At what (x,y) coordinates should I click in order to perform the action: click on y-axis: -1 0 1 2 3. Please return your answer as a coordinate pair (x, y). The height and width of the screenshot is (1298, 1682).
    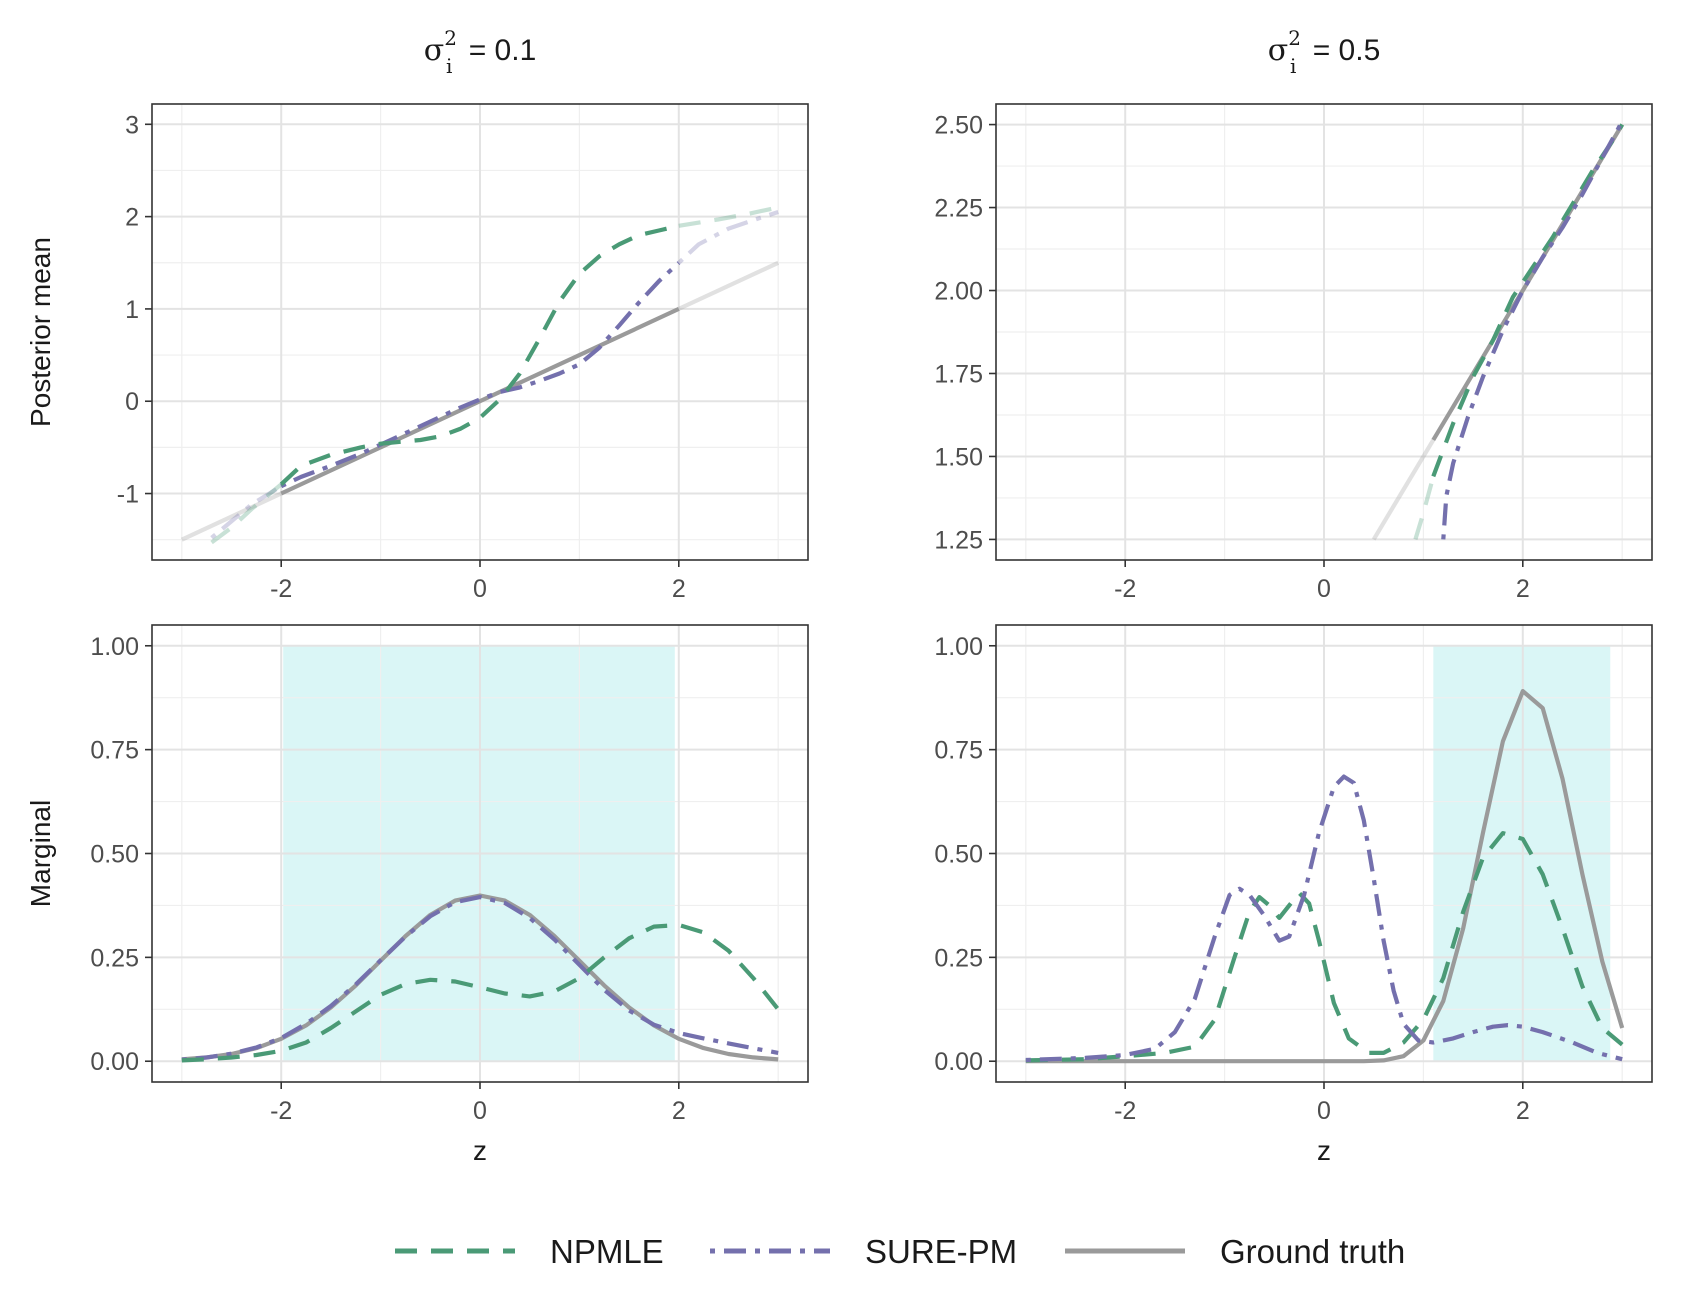
    Looking at the image, I should click on (134, 310).